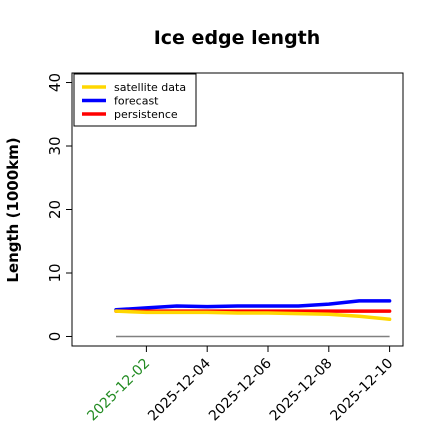  I want to click on legend-label: satellite data, so click(150, 87).